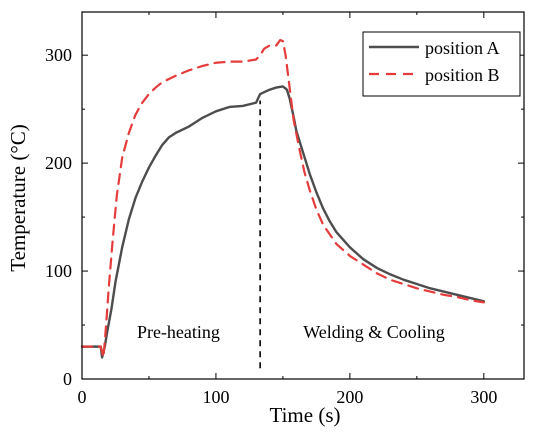  Describe the element at coordinates (215, 397) in the screenshot. I see `x-tick-label: 100` at that location.